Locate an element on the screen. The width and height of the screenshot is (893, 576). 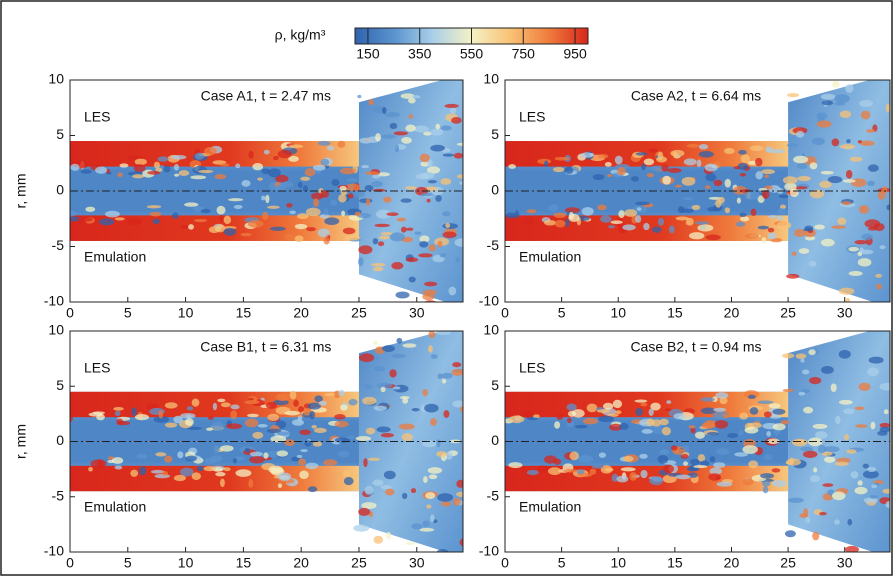
x-tick-label: 25 is located at coordinates (788, 313).